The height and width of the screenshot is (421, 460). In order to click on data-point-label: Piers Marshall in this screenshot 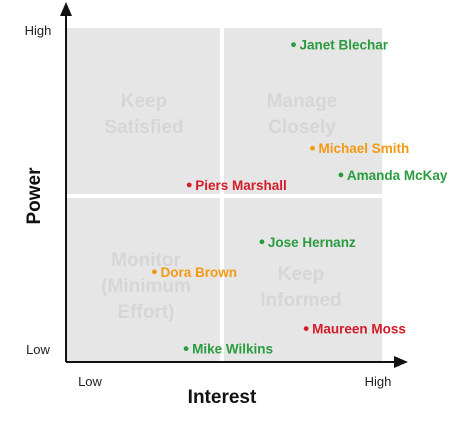, I will do `click(241, 185)`.